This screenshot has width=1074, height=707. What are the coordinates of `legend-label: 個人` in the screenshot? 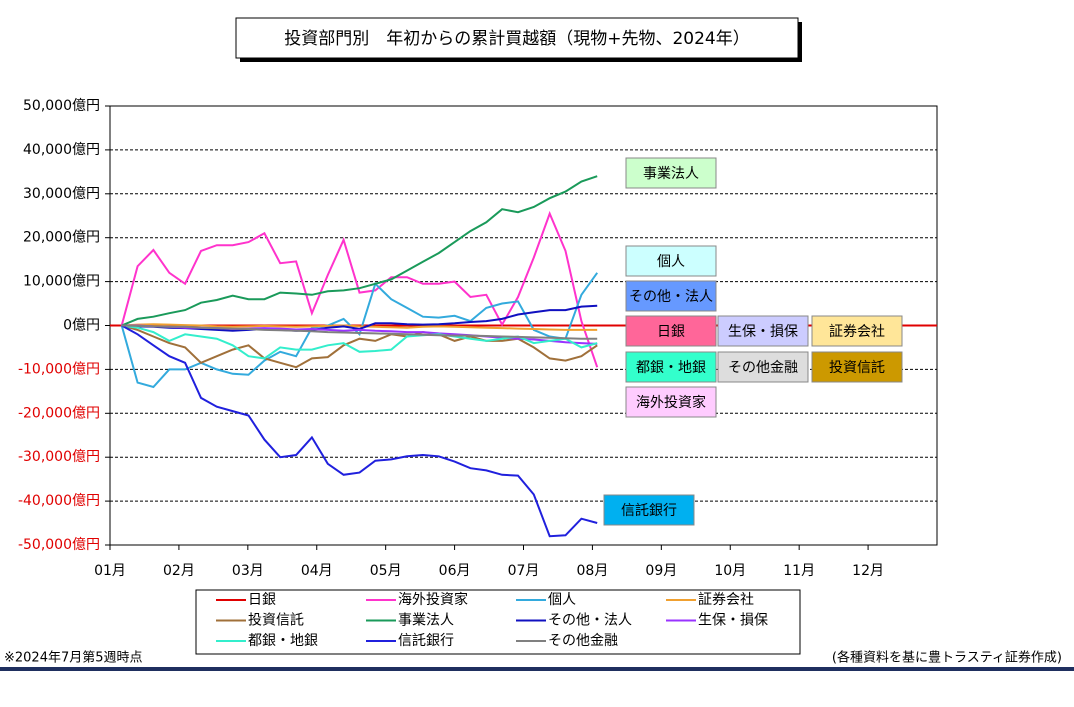 It's located at (562, 600).